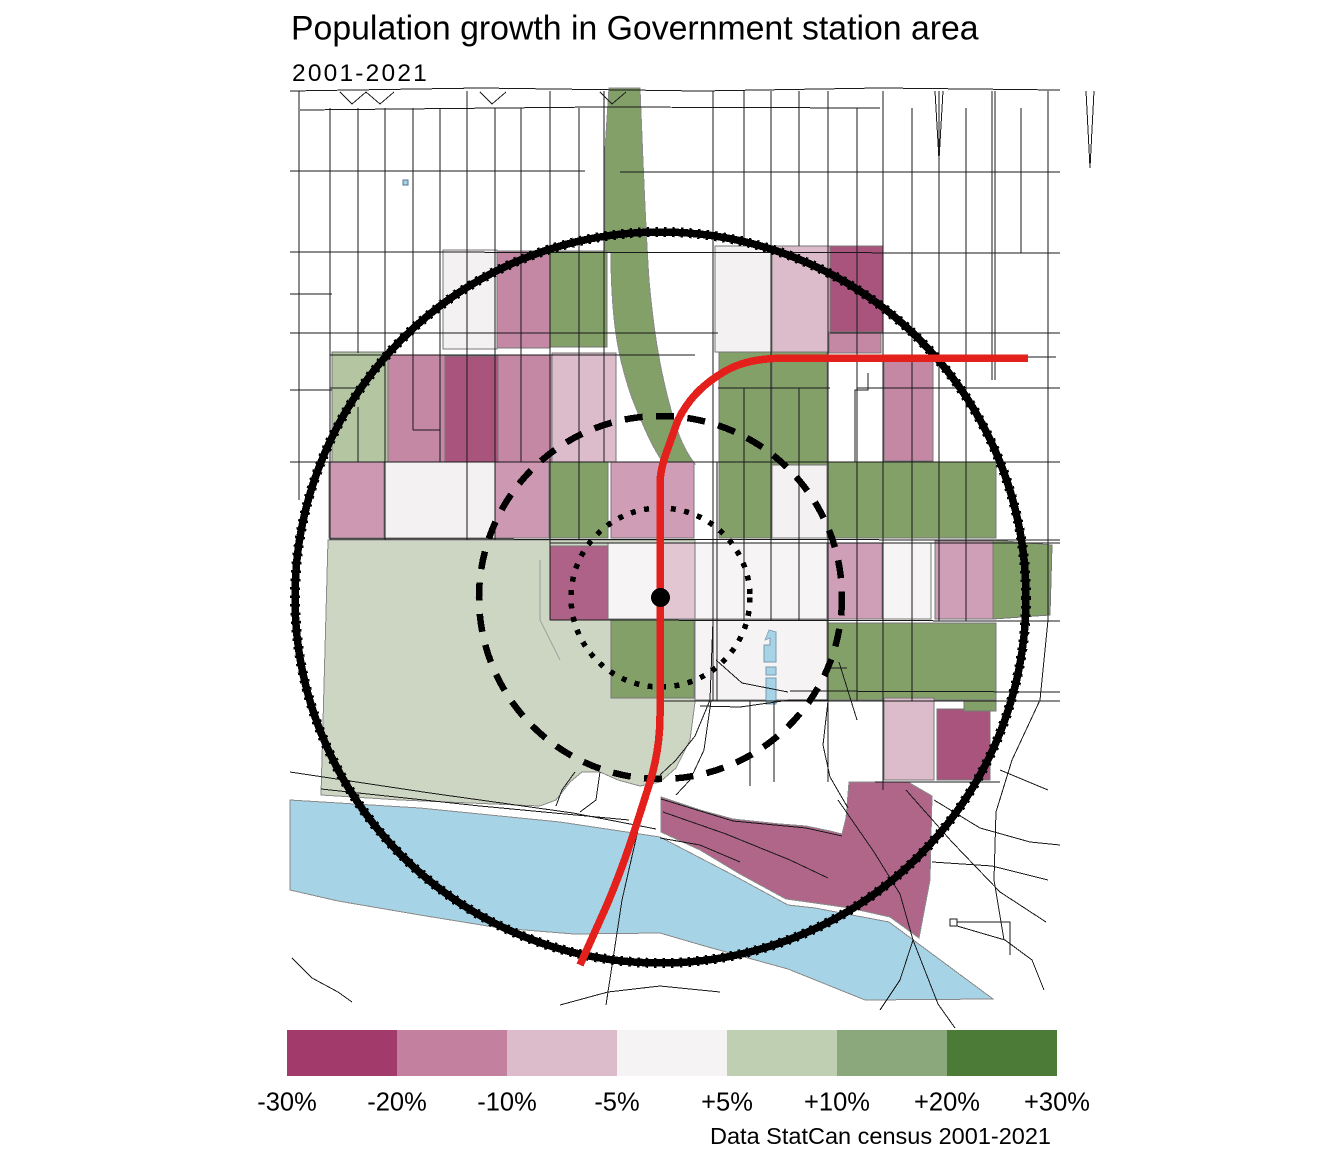 The width and height of the screenshot is (1344, 1152). Describe the element at coordinates (507, 1103) in the screenshot. I see `svg-text: -10%` at that location.